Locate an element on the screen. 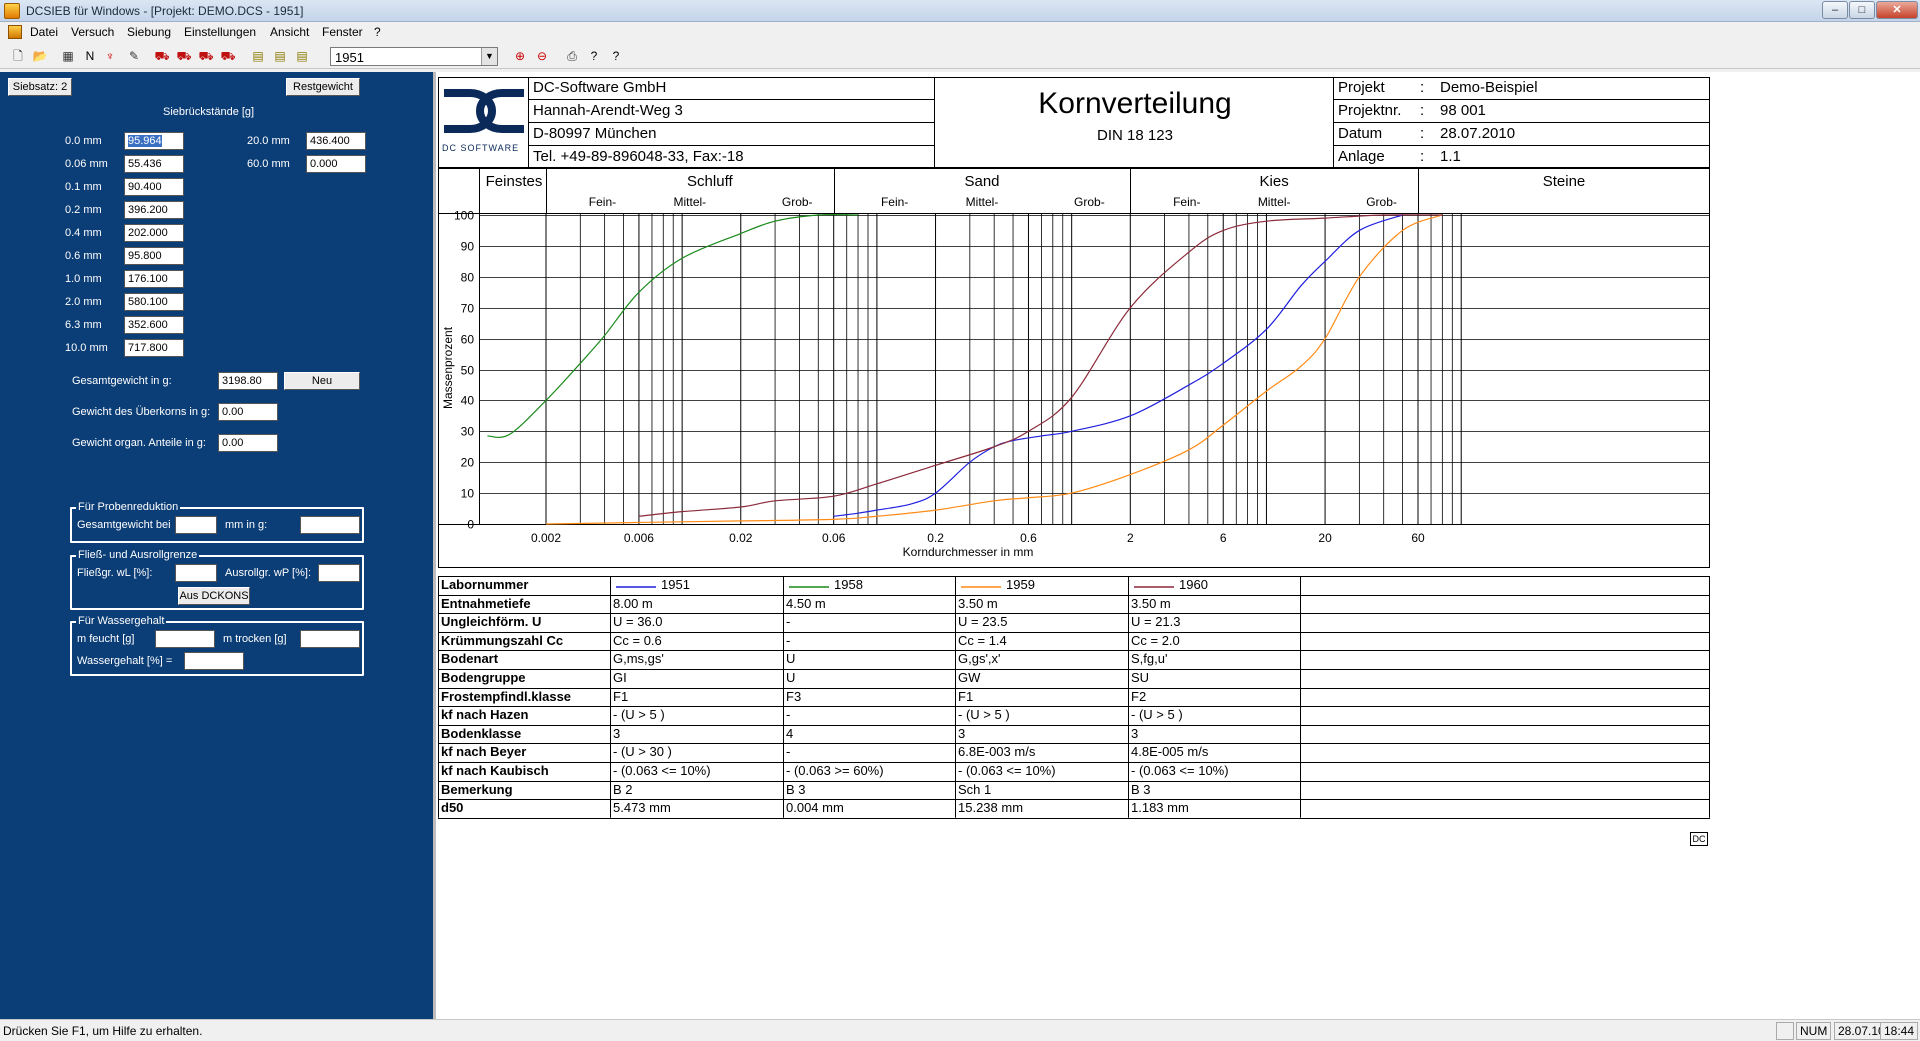 The height and width of the screenshot is (1041, 1920). sieve-input: 176.100 is located at coordinates (154, 279).